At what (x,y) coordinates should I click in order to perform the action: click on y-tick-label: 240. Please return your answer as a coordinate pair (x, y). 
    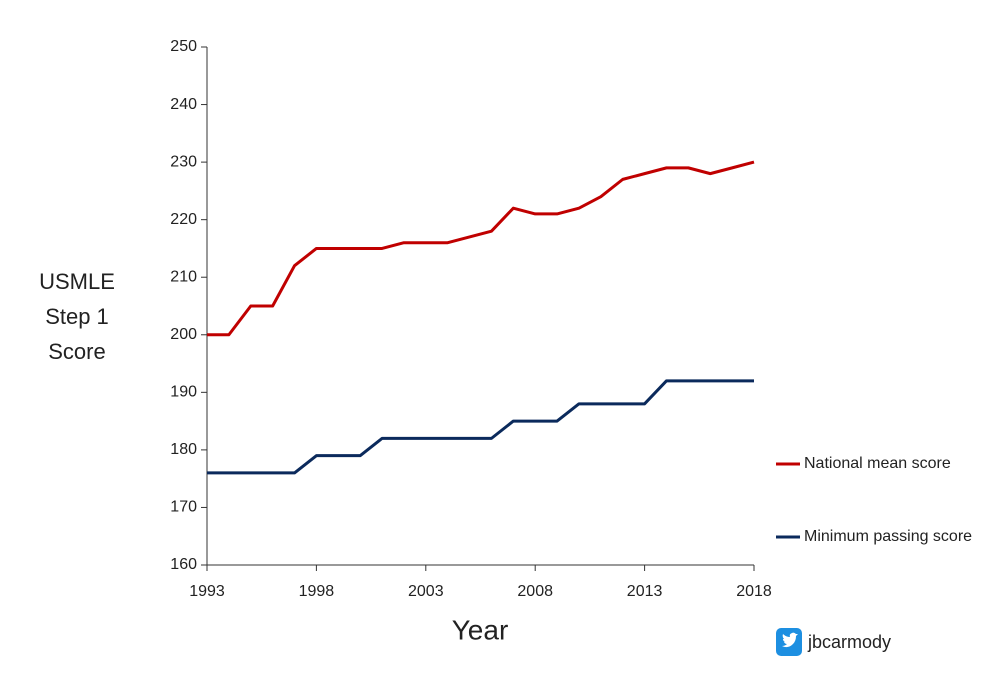
    Looking at the image, I should click on (183, 104).